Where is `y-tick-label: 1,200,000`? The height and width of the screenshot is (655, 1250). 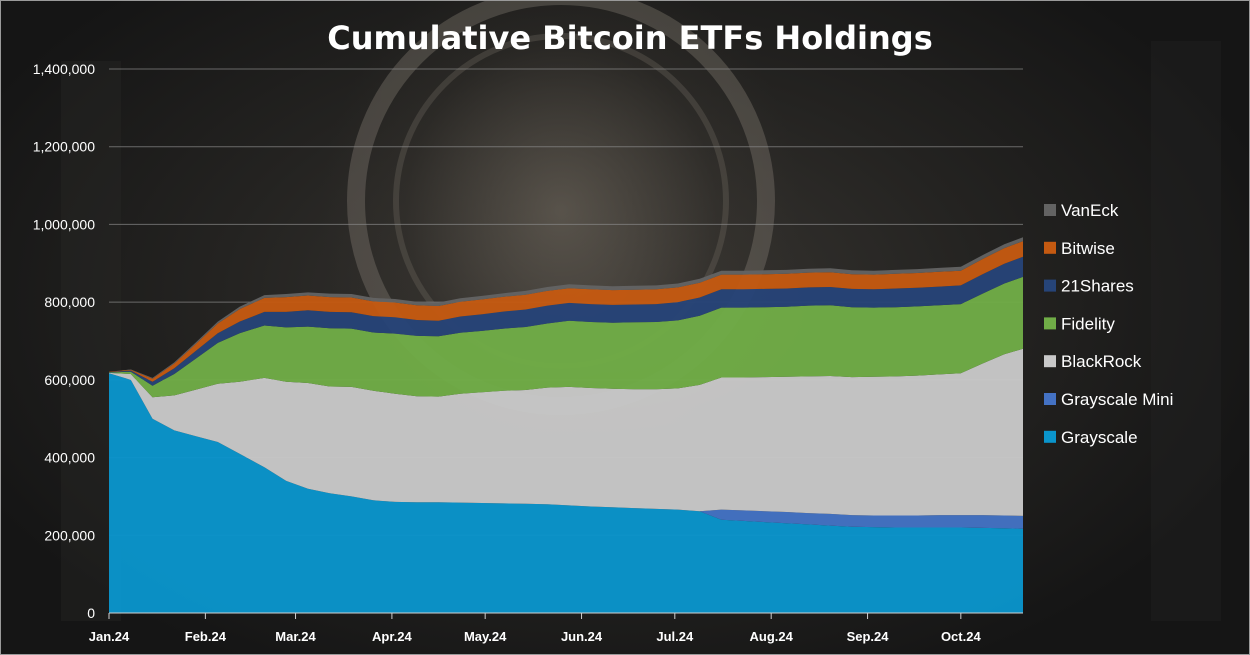
y-tick-label: 1,200,000 is located at coordinates (64, 147).